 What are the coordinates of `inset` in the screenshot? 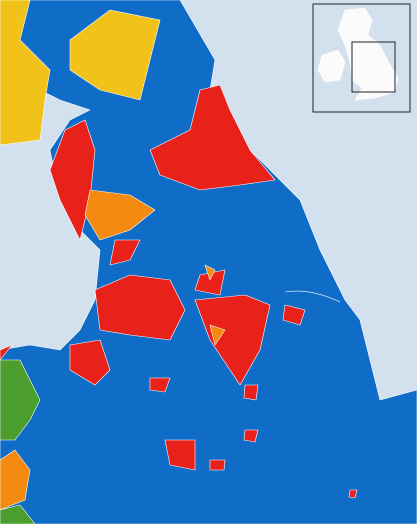 It's located at (361, 58).